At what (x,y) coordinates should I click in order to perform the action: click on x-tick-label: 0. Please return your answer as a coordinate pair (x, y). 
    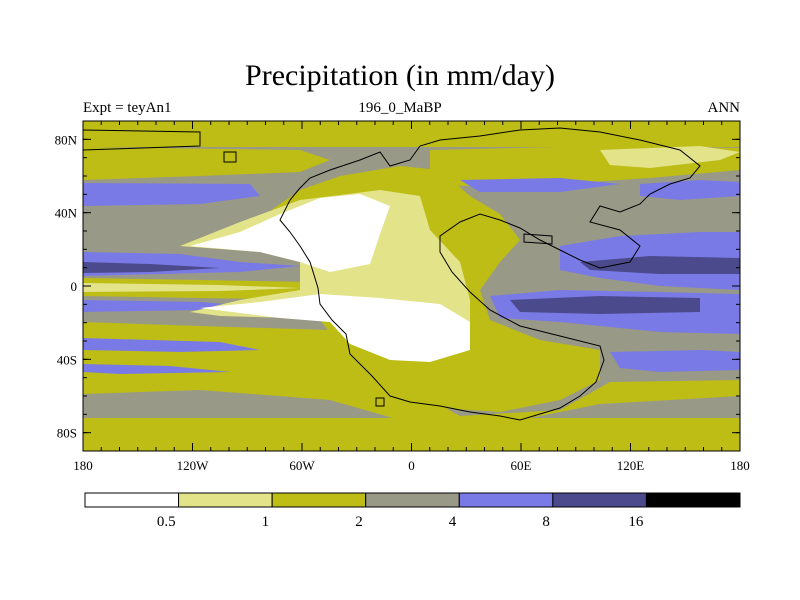
    Looking at the image, I should click on (411, 465).